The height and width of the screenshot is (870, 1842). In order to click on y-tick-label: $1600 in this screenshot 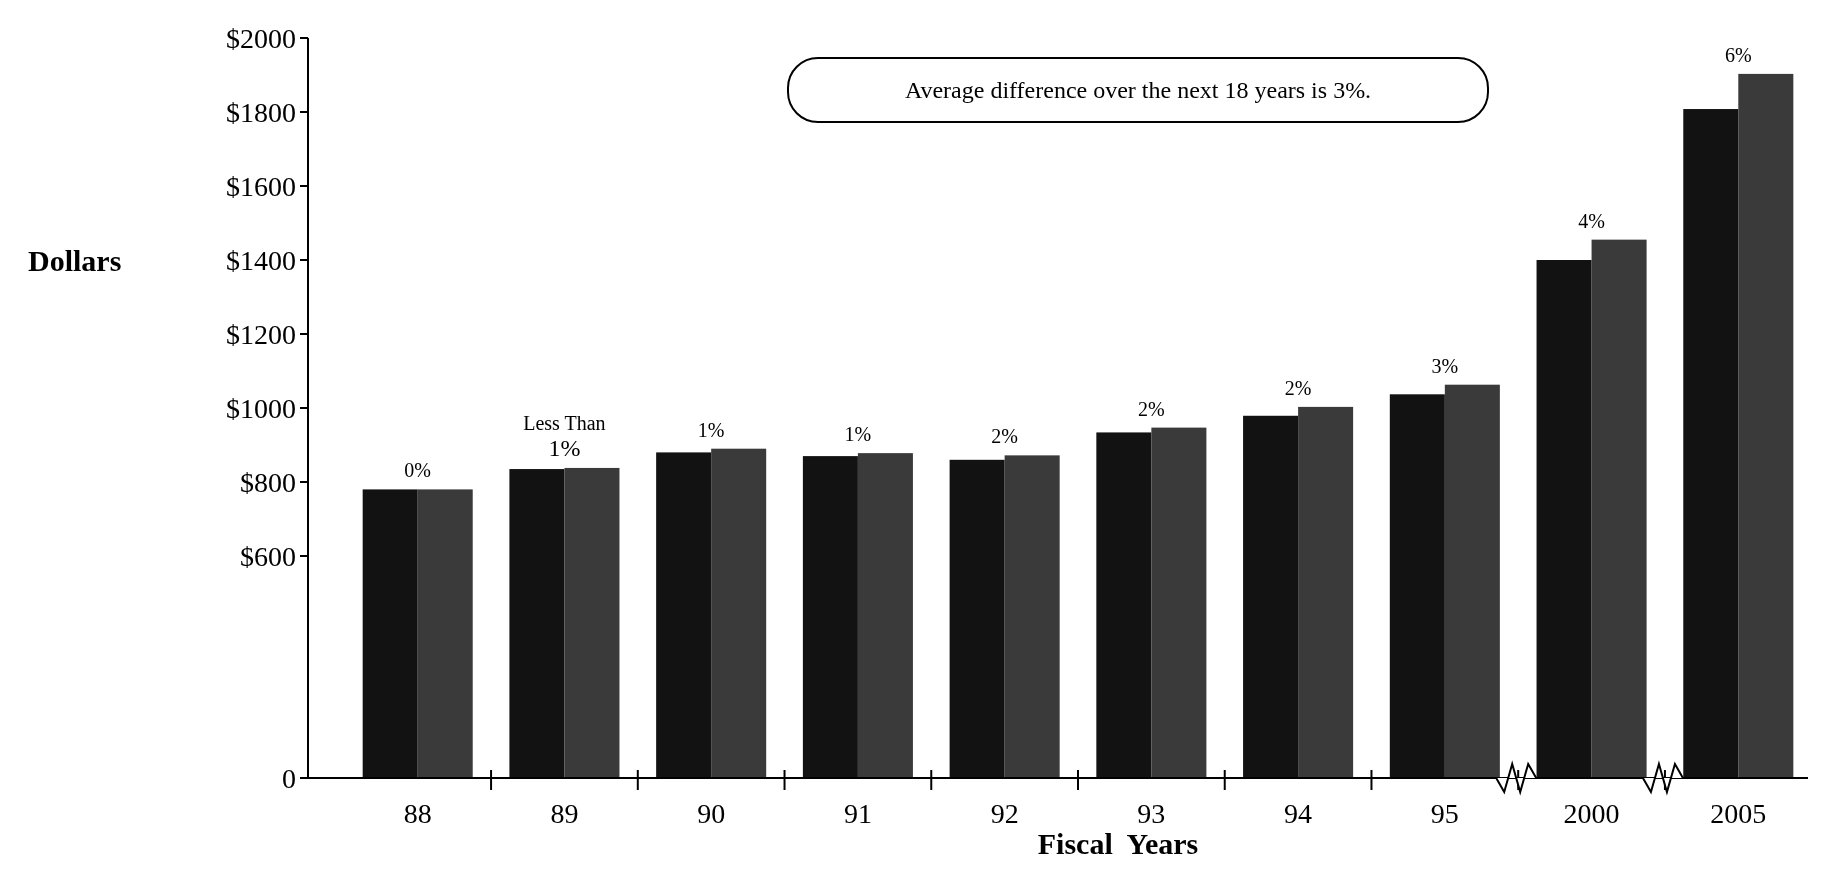, I will do `click(261, 186)`.